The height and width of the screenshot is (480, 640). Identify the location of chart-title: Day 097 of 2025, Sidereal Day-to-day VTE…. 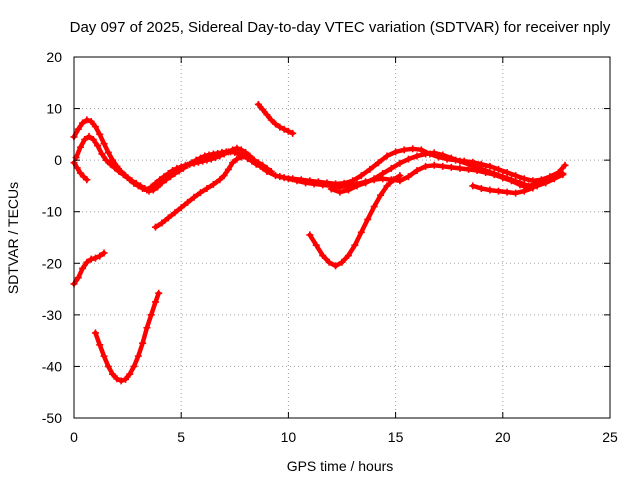
(340, 27).